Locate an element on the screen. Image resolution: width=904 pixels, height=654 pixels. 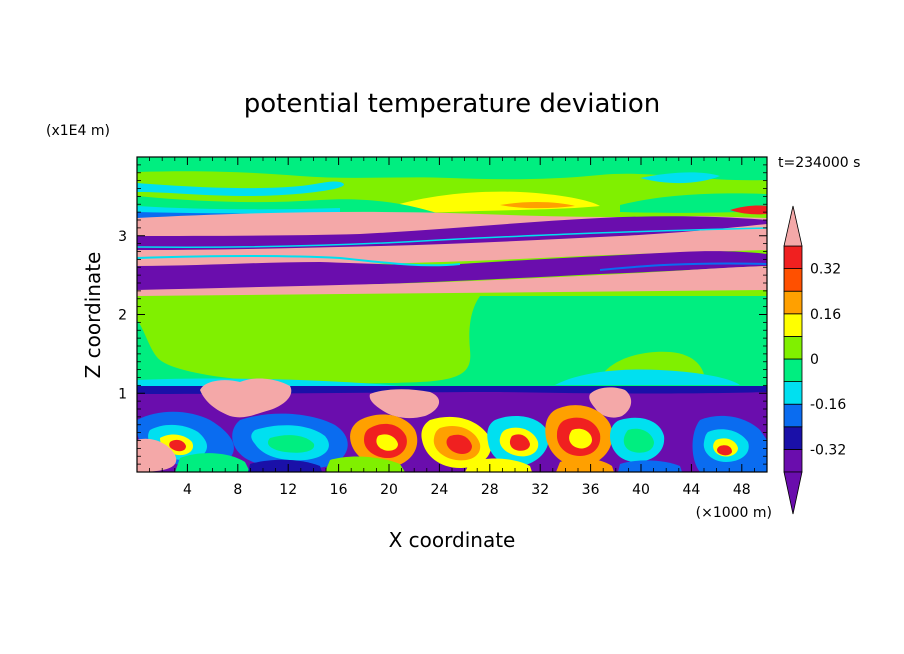
contour-pink-plume1 is located at coordinates (246, 398).